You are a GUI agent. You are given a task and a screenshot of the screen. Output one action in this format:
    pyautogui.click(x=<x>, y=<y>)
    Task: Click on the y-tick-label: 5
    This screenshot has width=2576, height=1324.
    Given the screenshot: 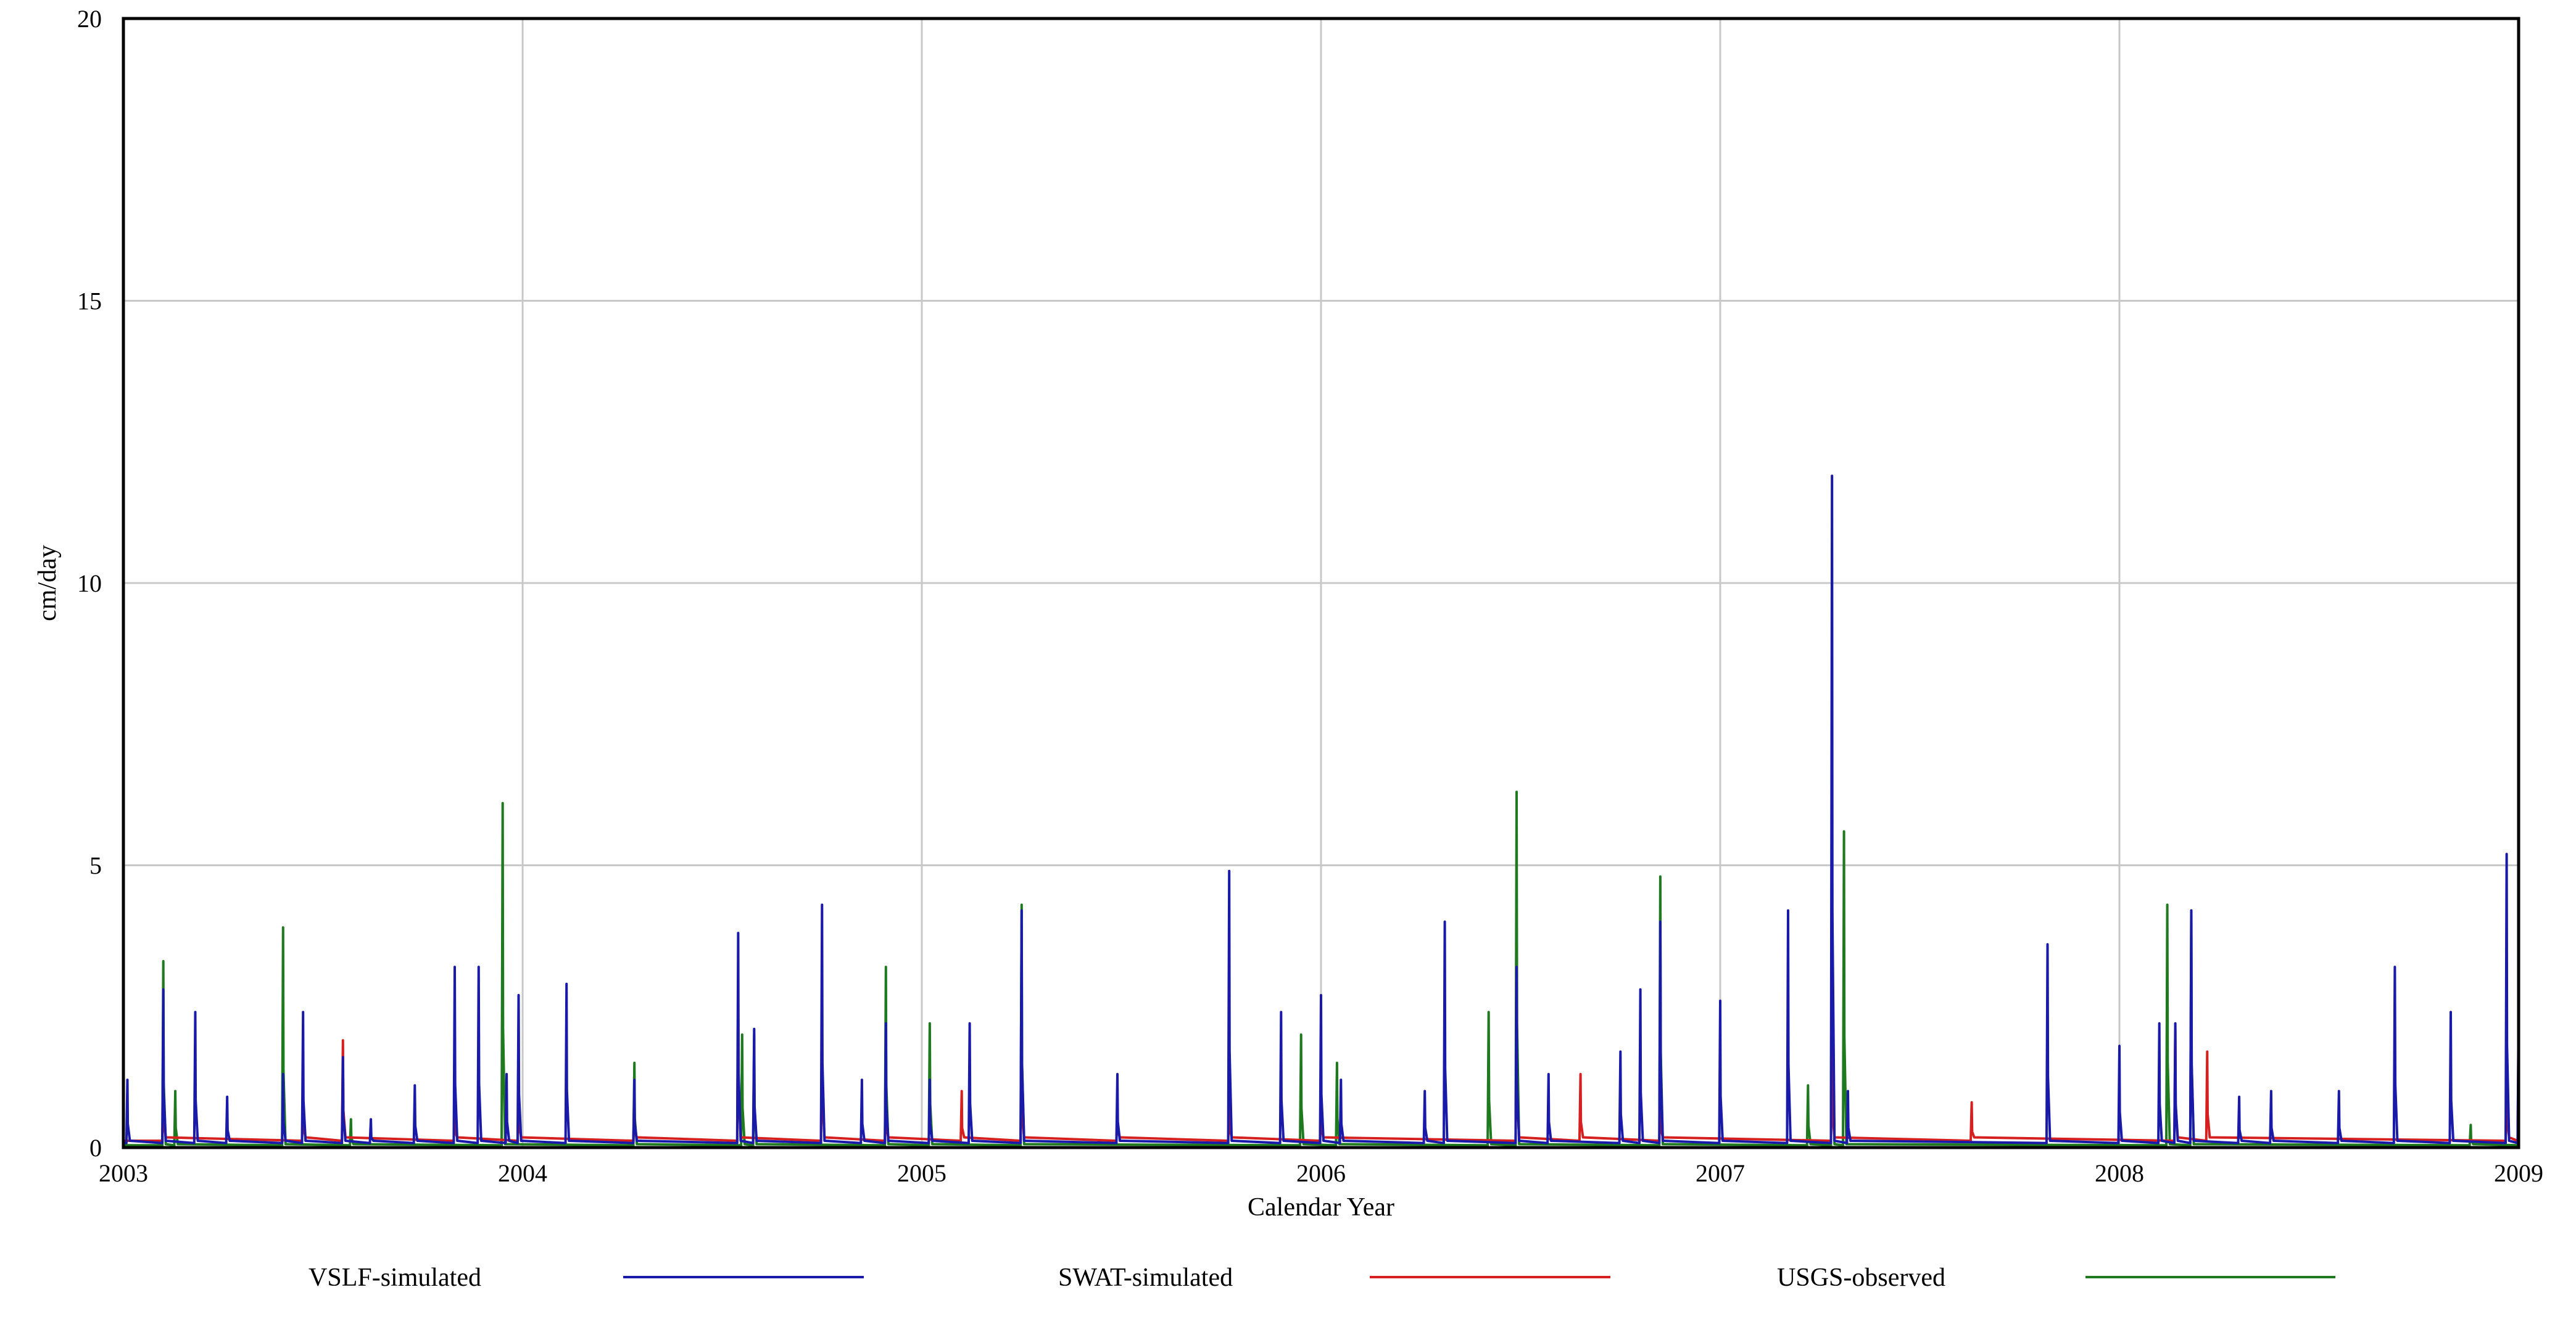 What is the action you would take?
    pyautogui.click(x=95, y=866)
    